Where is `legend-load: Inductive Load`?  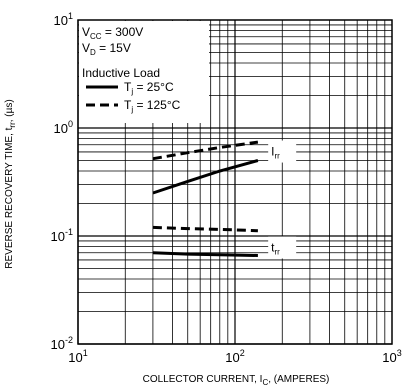 legend-load: Inductive Load is located at coordinates (121, 73).